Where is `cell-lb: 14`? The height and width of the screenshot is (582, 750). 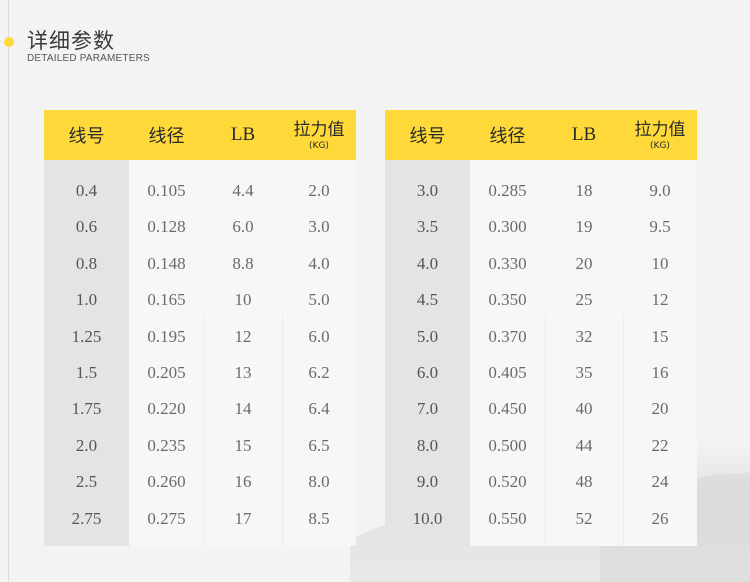
cell-lb: 14 is located at coordinates (243, 409).